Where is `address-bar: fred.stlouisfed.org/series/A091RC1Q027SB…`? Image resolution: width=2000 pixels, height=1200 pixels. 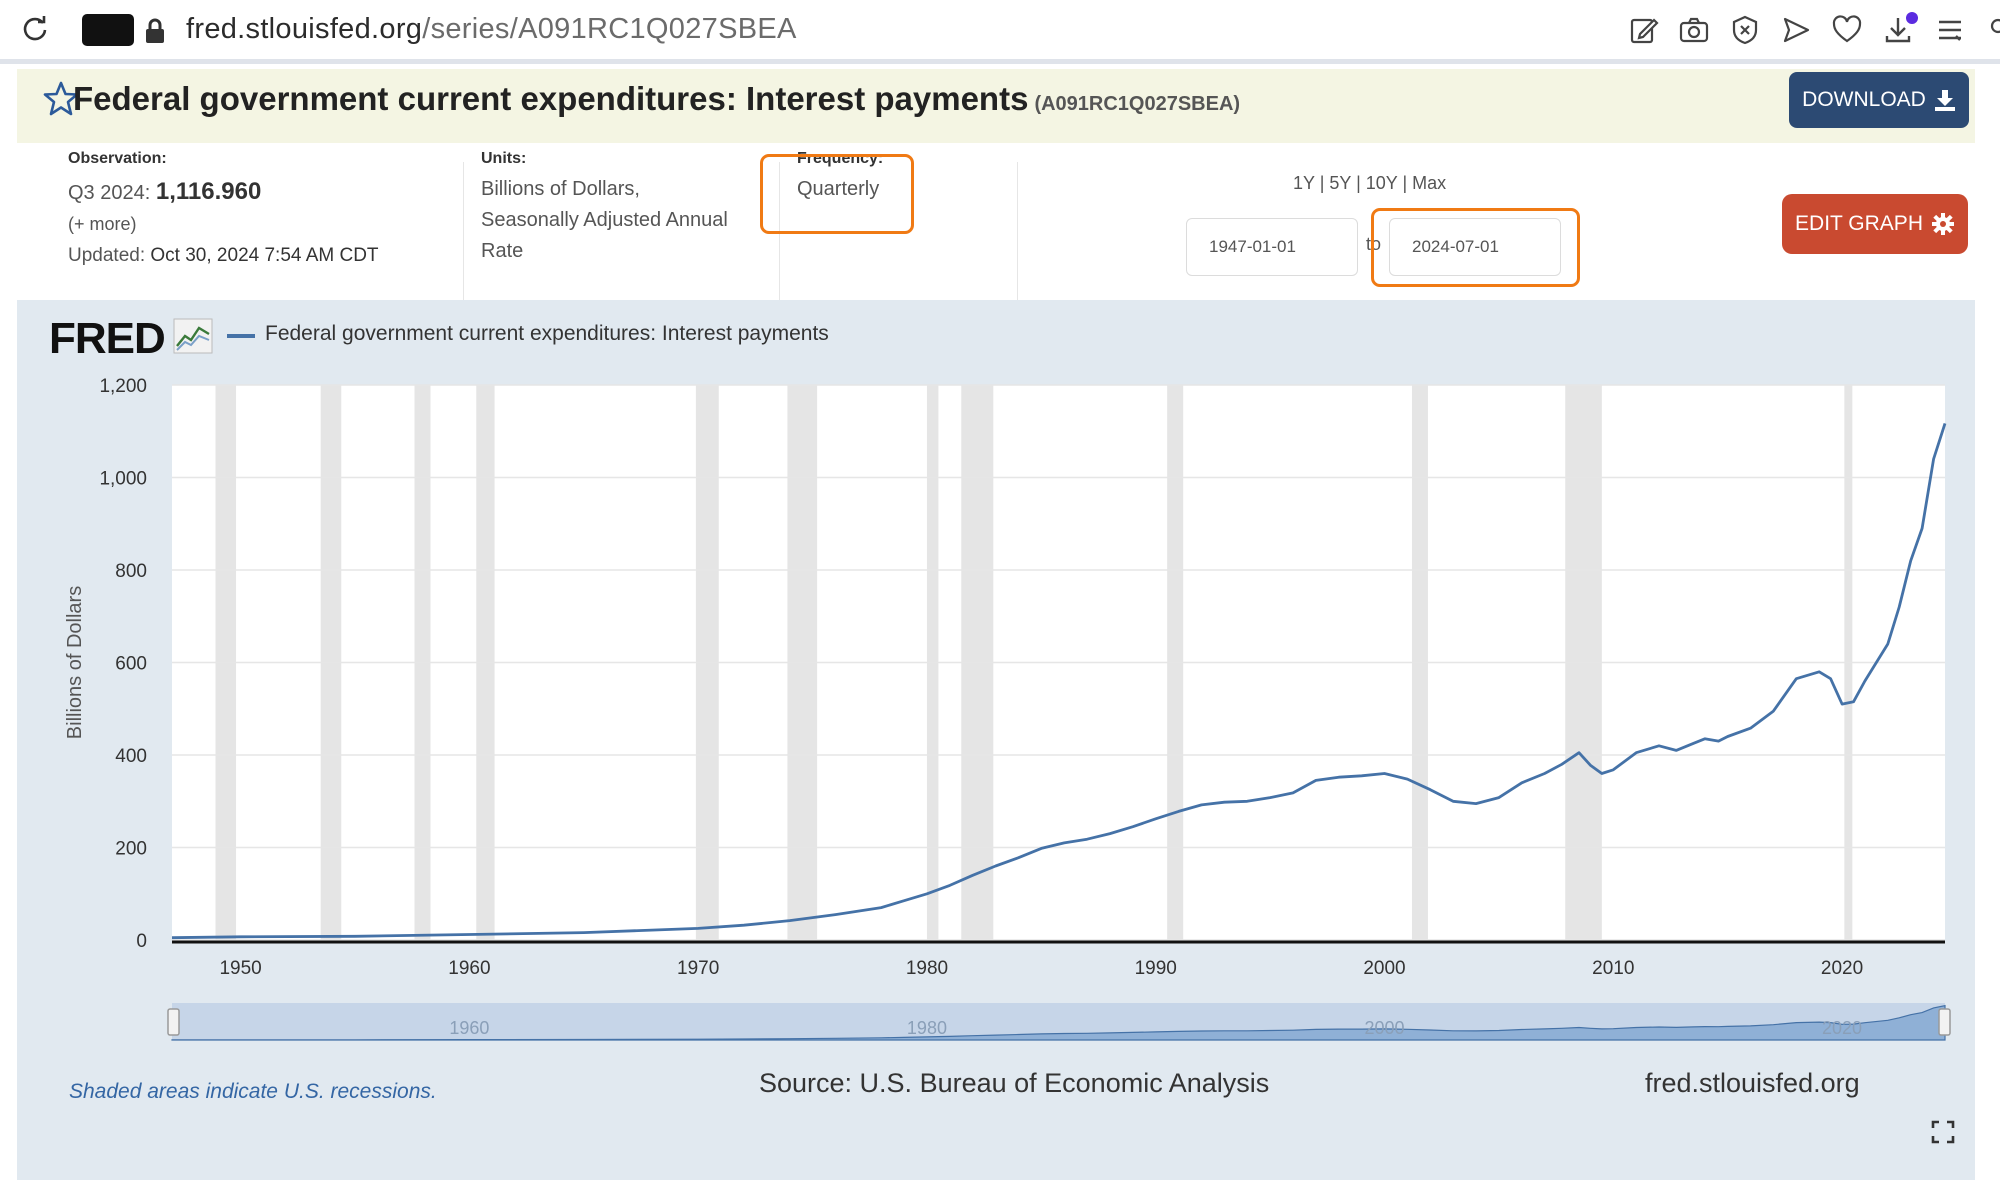
address-bar: fred.stlouisfed.org/series/A091RC1Q027SB… is located at coordinates (491, 29).